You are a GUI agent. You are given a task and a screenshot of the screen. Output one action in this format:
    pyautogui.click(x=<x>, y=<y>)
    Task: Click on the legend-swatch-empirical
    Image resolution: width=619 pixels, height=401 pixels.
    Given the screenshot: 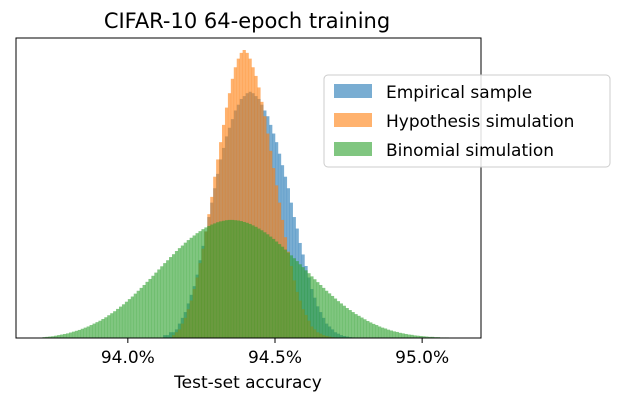 What is the action you would take?
    pyautogui.click(x=353, y=91)
    